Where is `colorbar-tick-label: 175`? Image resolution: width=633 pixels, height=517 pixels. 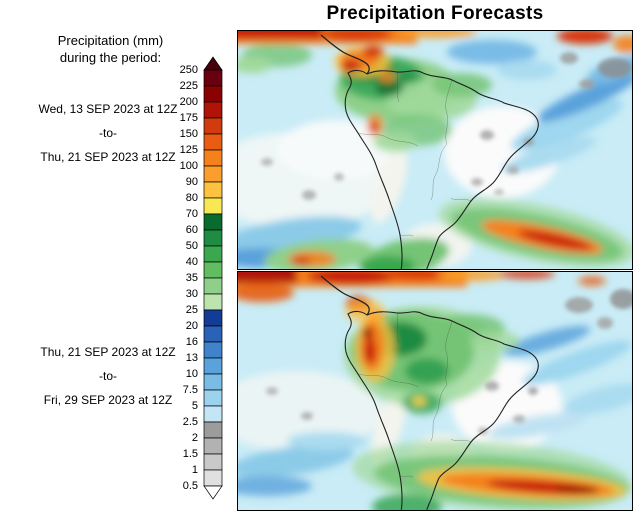 colorbar-tick-label: 175 is located at coordinates (188, 118).